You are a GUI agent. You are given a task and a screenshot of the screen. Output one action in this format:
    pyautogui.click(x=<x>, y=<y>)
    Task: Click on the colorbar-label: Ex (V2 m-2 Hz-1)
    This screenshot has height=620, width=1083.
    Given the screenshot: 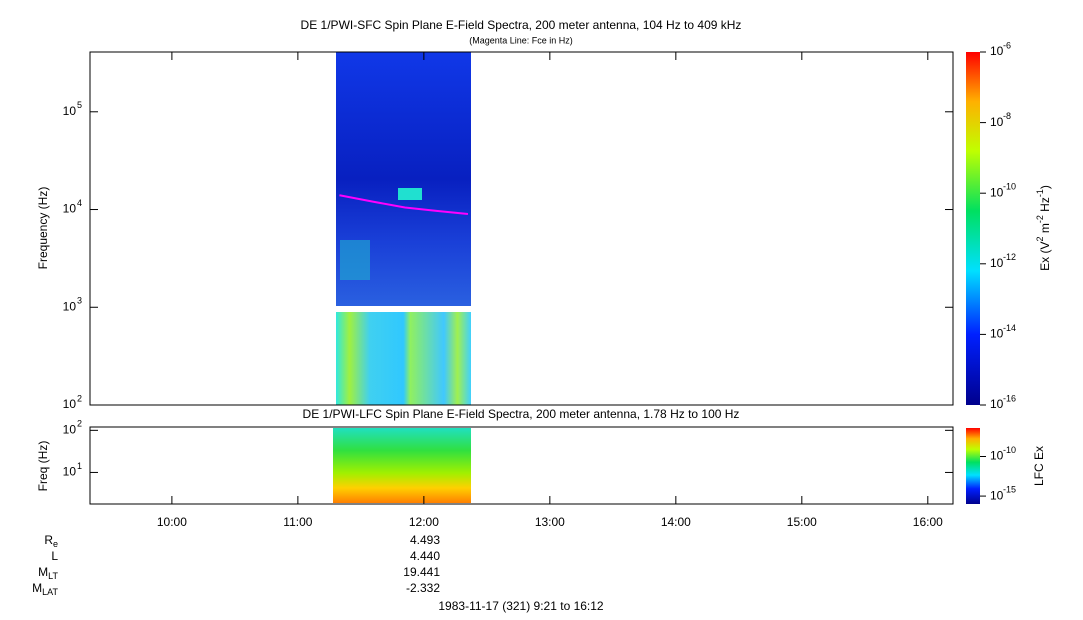 What is the action you would take?
    pyautogui.click(x=1043, y=228)
    